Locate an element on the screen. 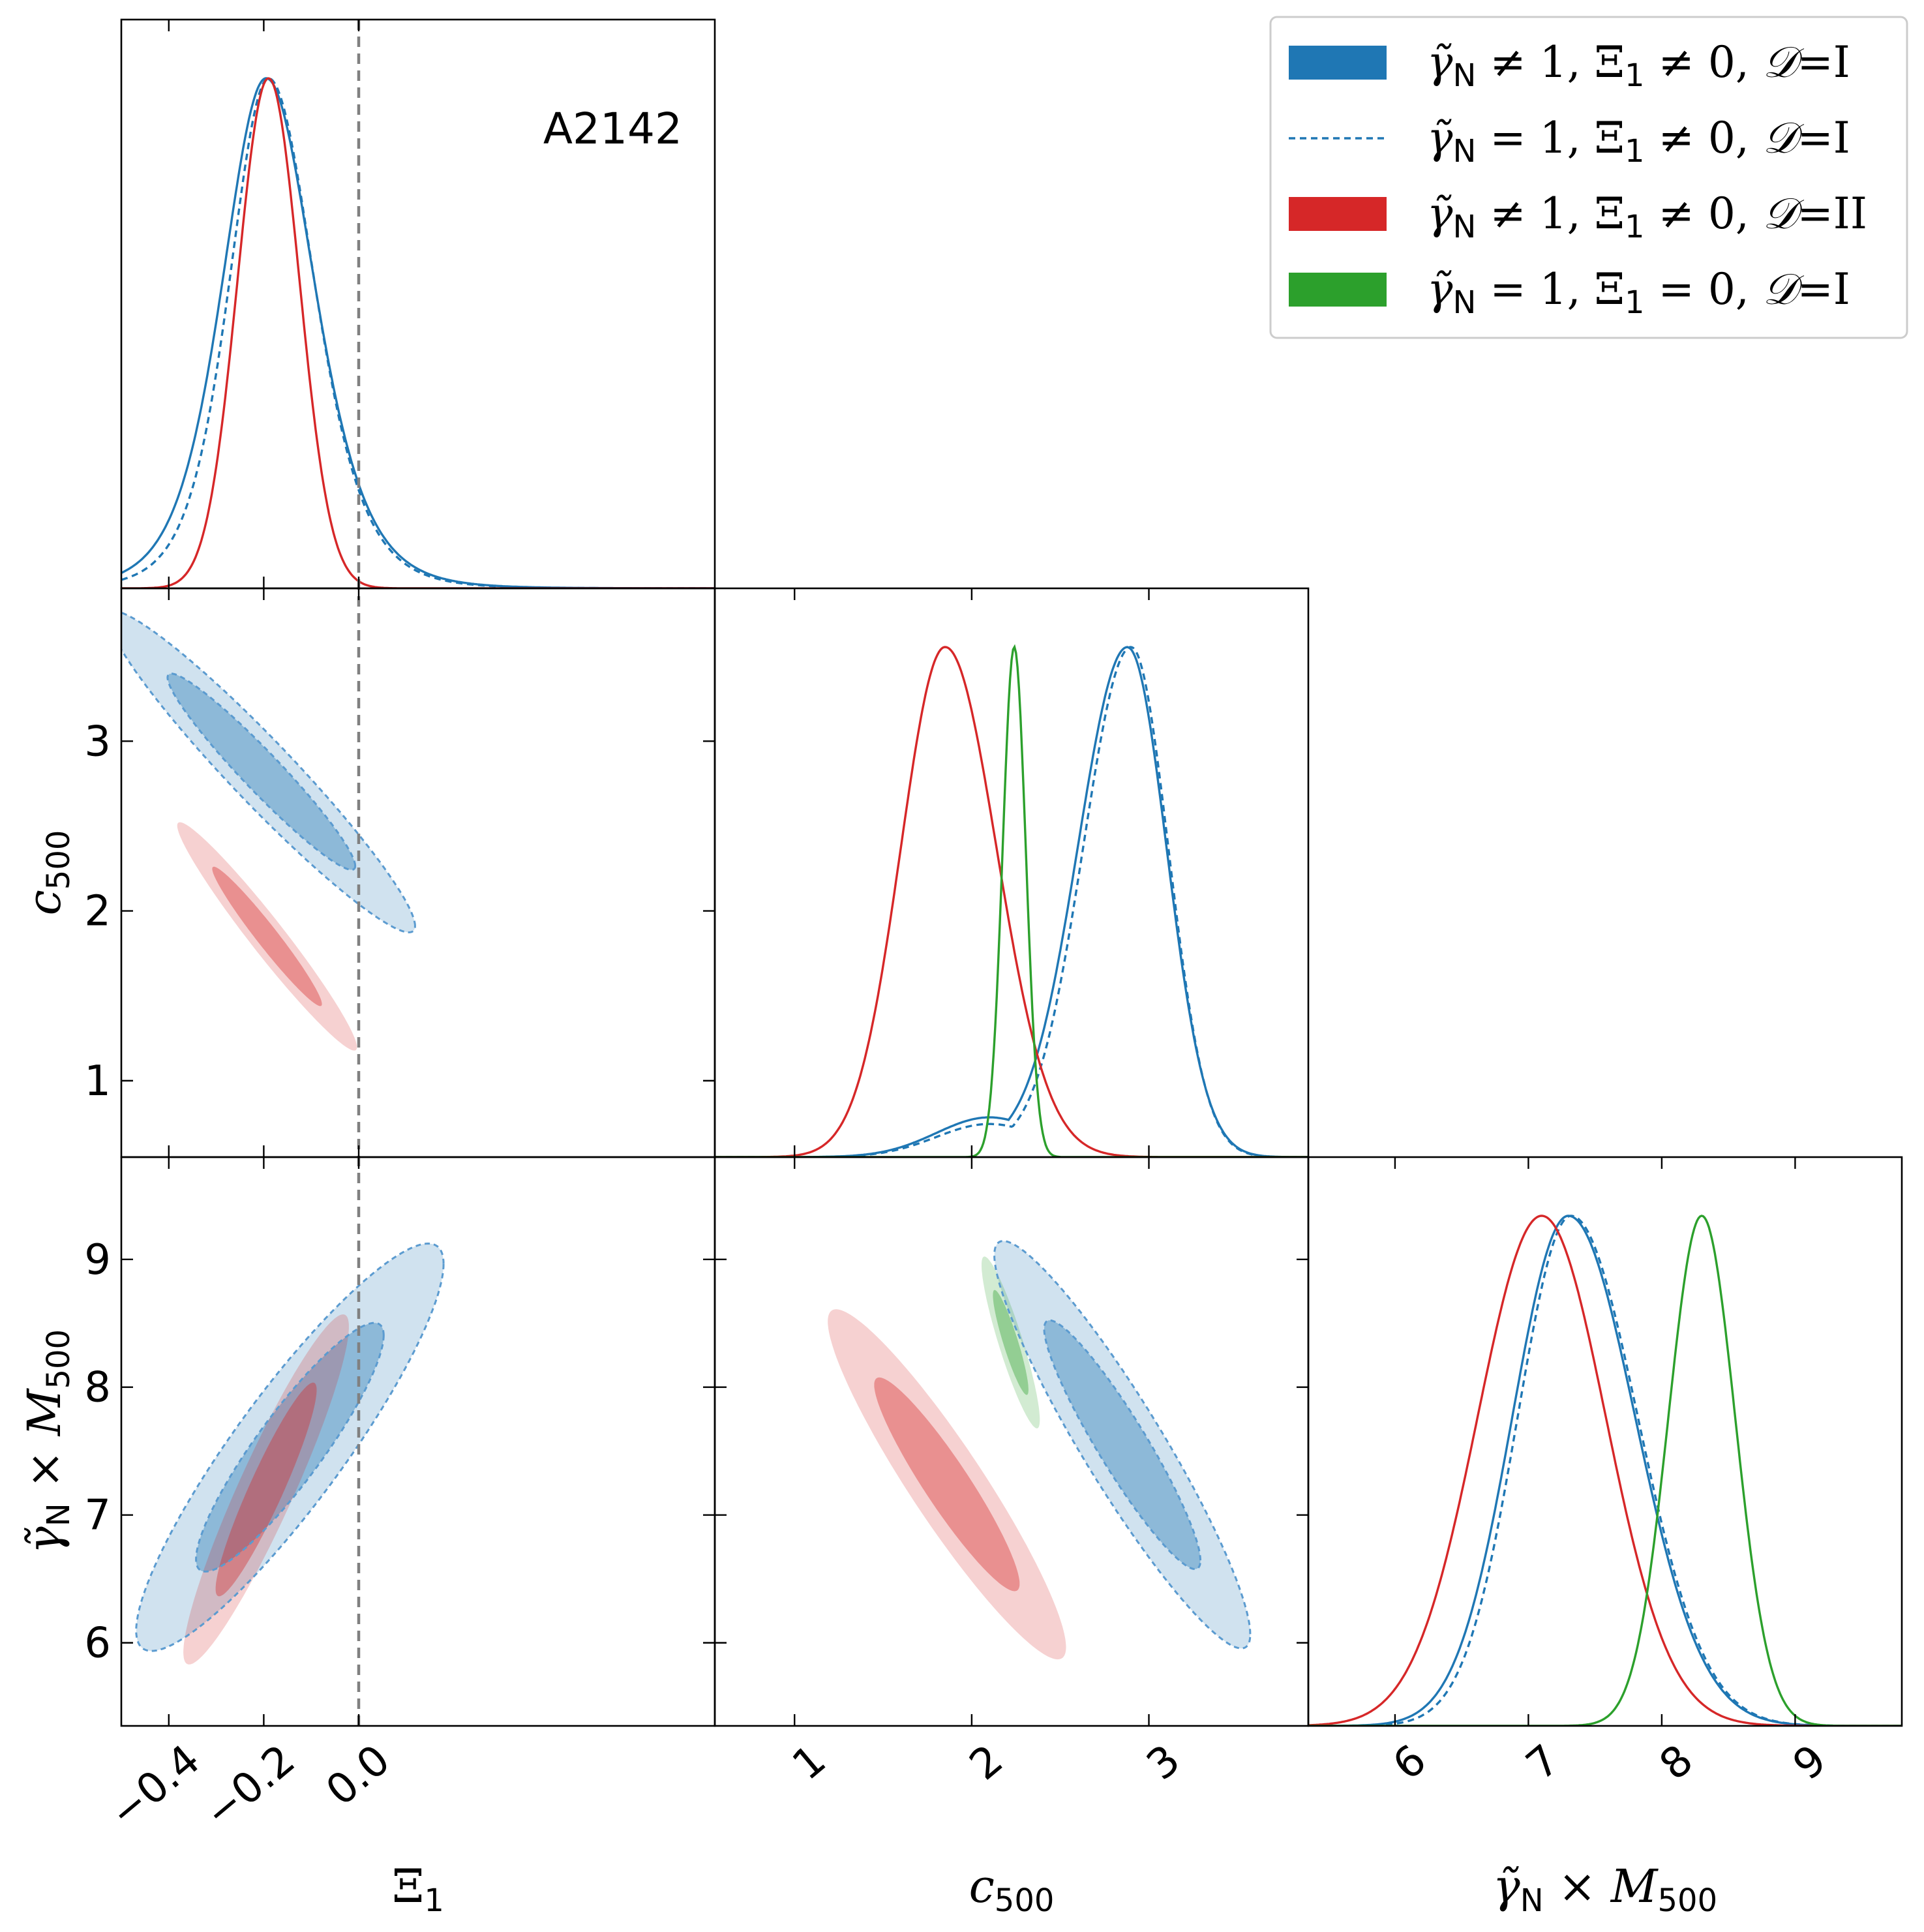 The width and height of the screenshot is (1924, 1932). marginal-s2-gm500 is located at coordinates (1605, 1471).